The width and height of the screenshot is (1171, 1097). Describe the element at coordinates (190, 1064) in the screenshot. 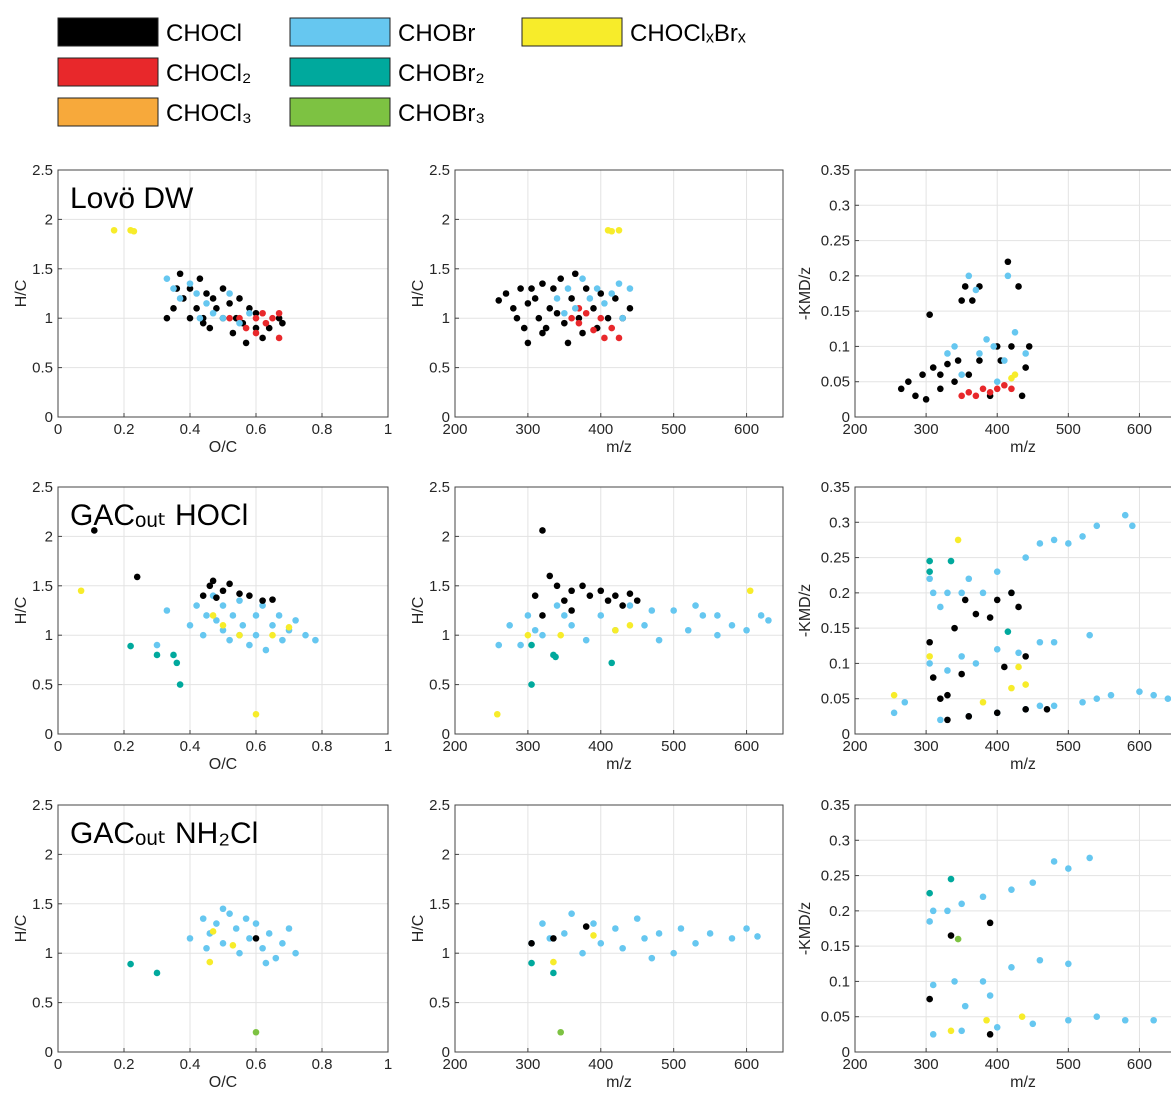

I see `x-tick-label: 0.4` at that location.